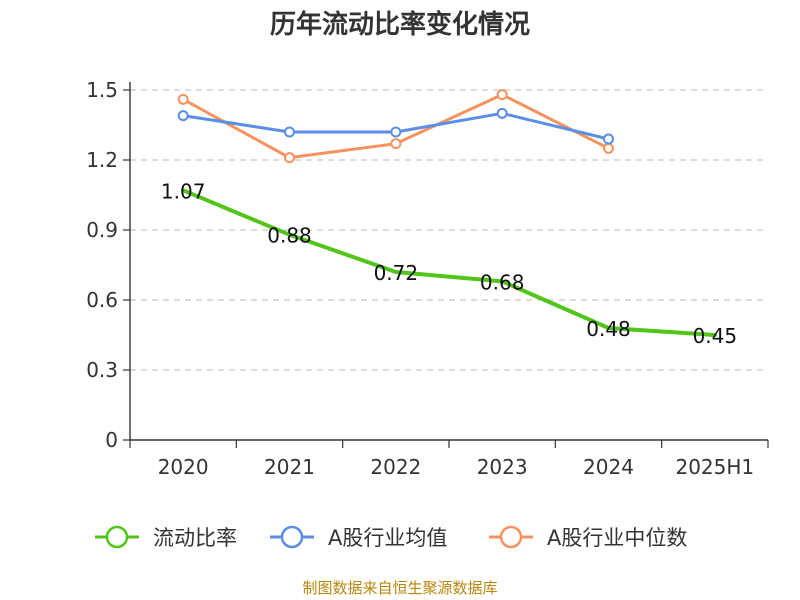 The image size is (800, 600). What do you see at coordinates (396, 273) in the screenshot?
I see `data-label: 0.72` at bounding box center [396, 273].